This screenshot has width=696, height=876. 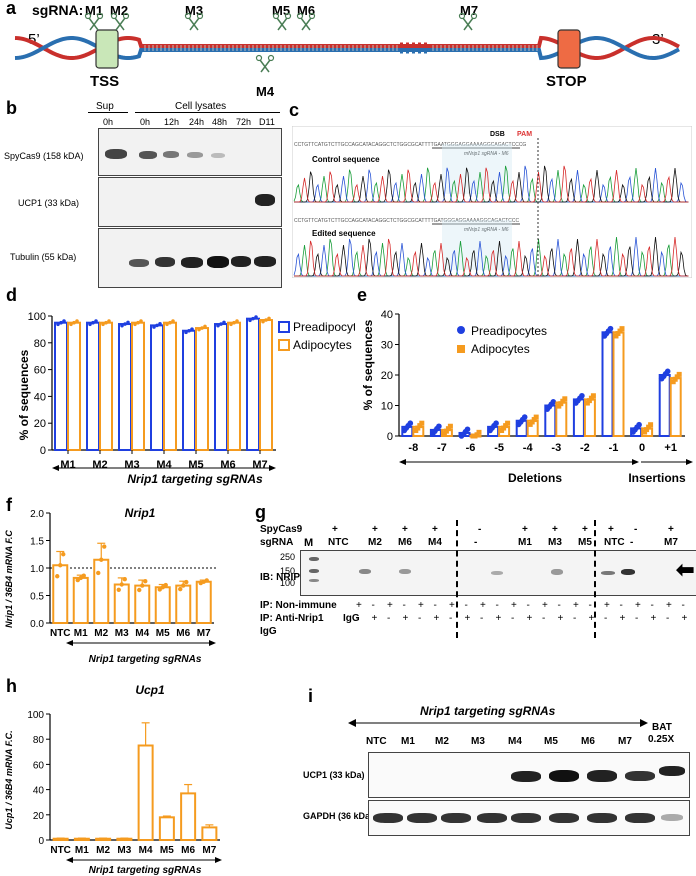 What do you see at coordinates (266, 385) in the screenshot?
I see `bar-M7-Adipocytes` at bounding box center [266, 385].